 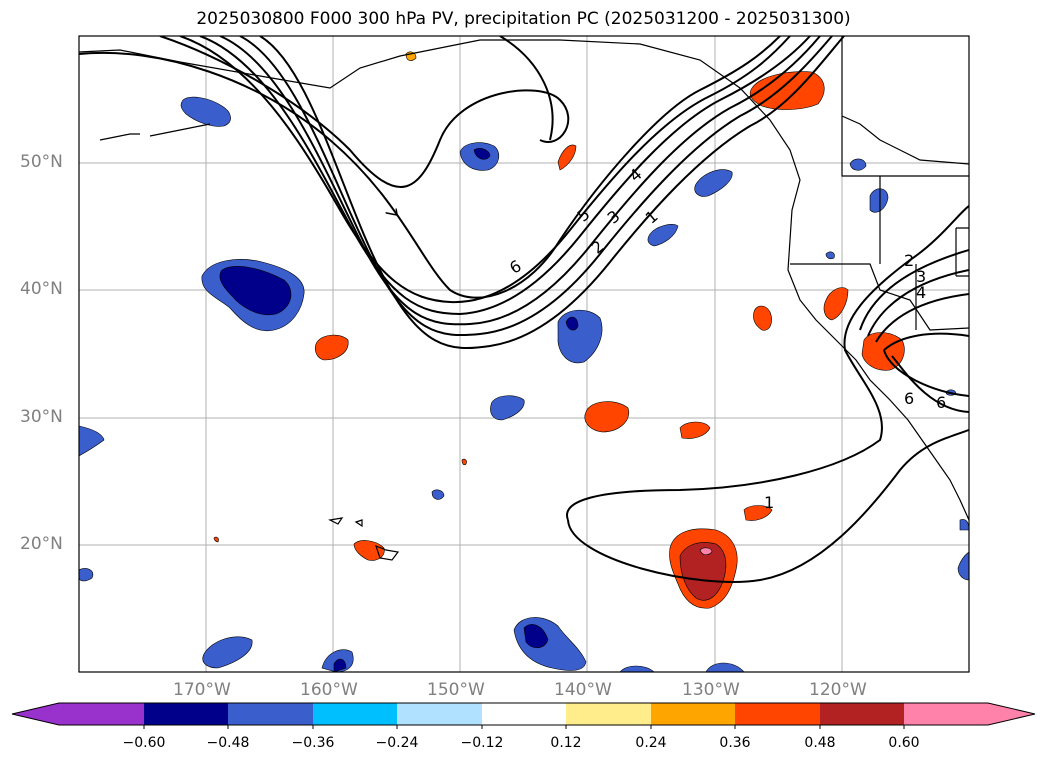 What do you see at coordinates (228, 743) in the screenshot?
I see `colorbar-tick-label: −0.48` at bounding box center [228, 743].